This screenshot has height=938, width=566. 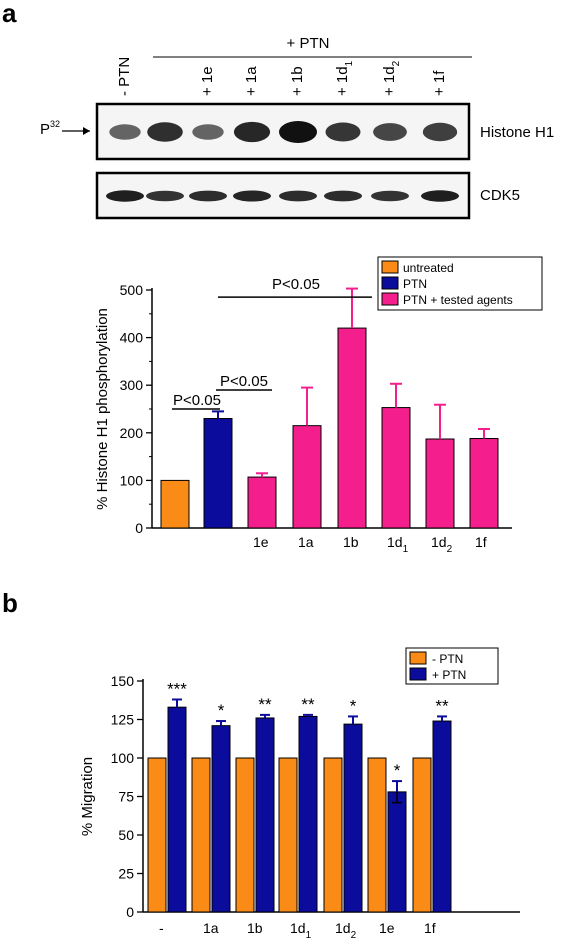 What do you see at coordinates (517, 132) in the screenshot?
I see `histone-label: Histone H1` at bounding box center [517, 132].